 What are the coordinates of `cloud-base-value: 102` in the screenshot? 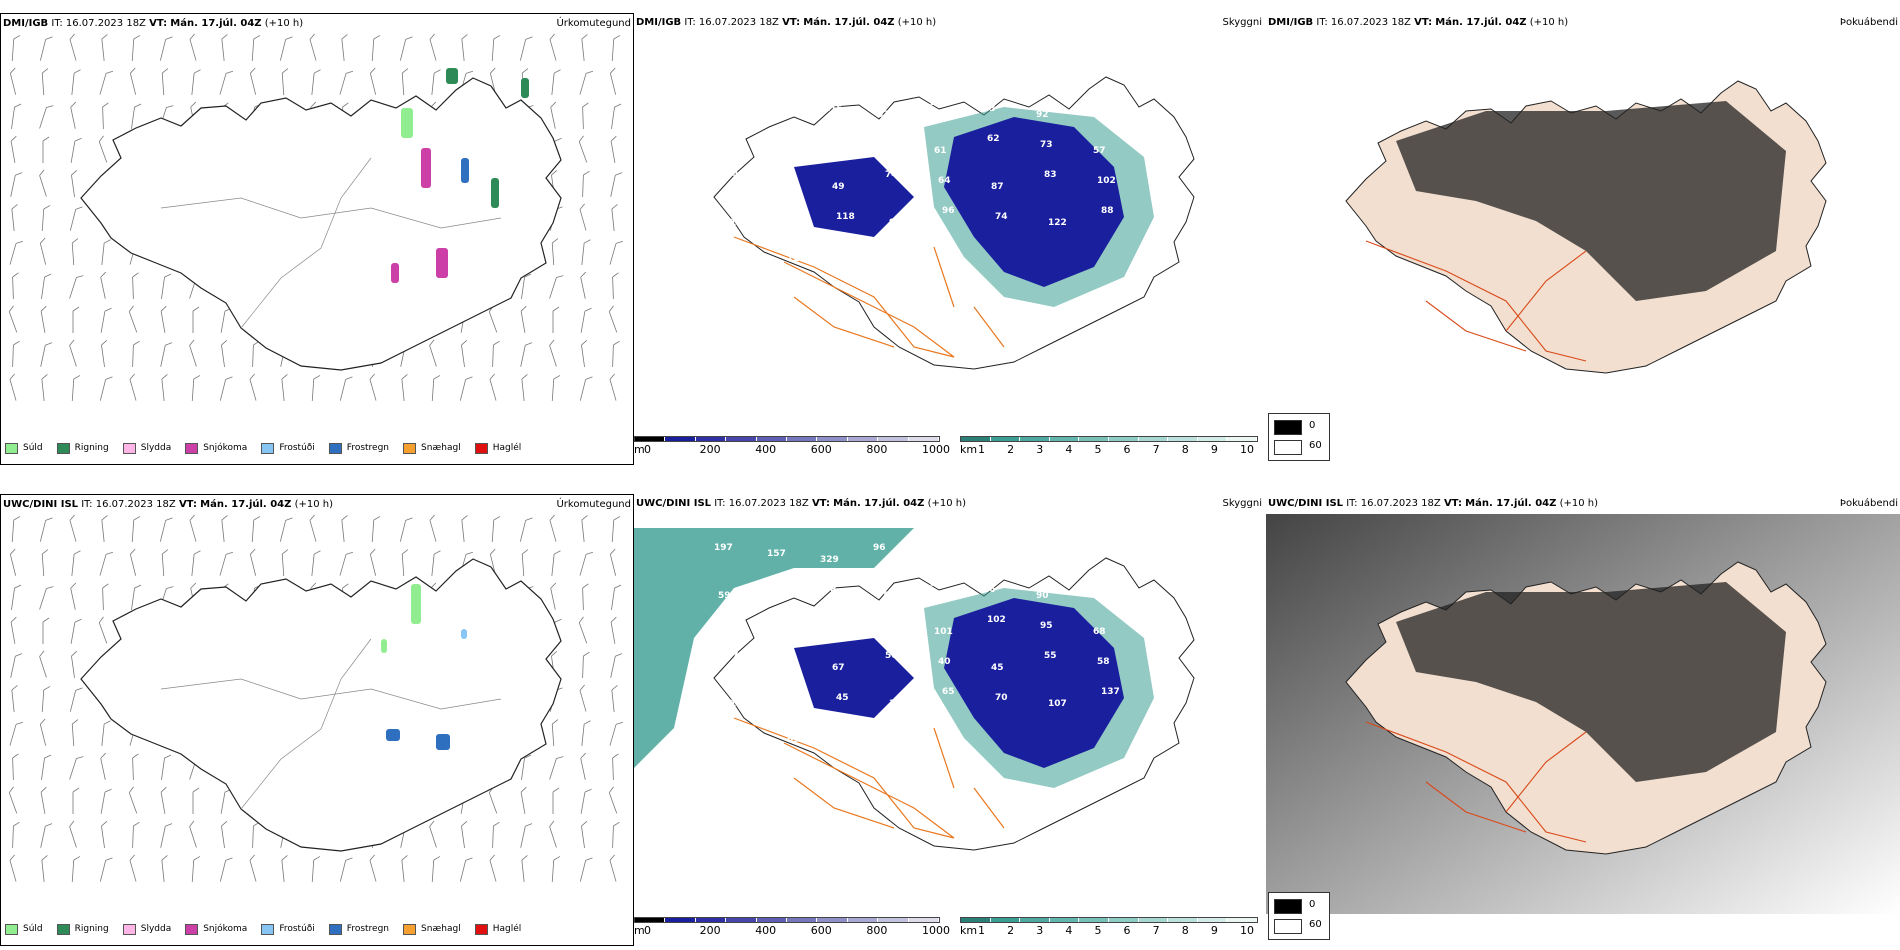 It's located at (996, 620).